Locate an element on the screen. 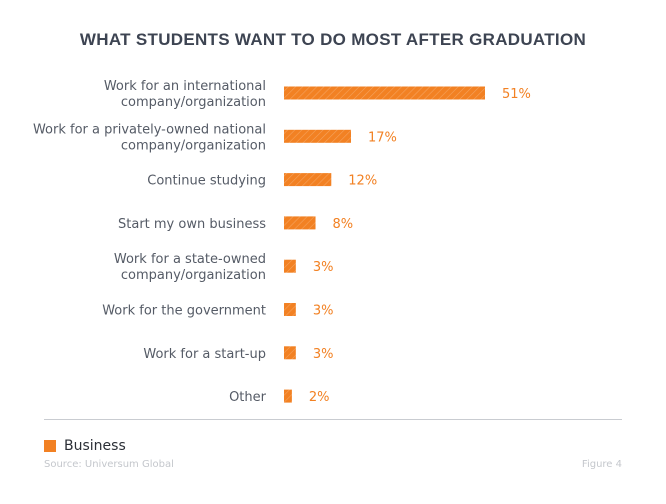  legend-label: Business is located at coordinates (95, 446).